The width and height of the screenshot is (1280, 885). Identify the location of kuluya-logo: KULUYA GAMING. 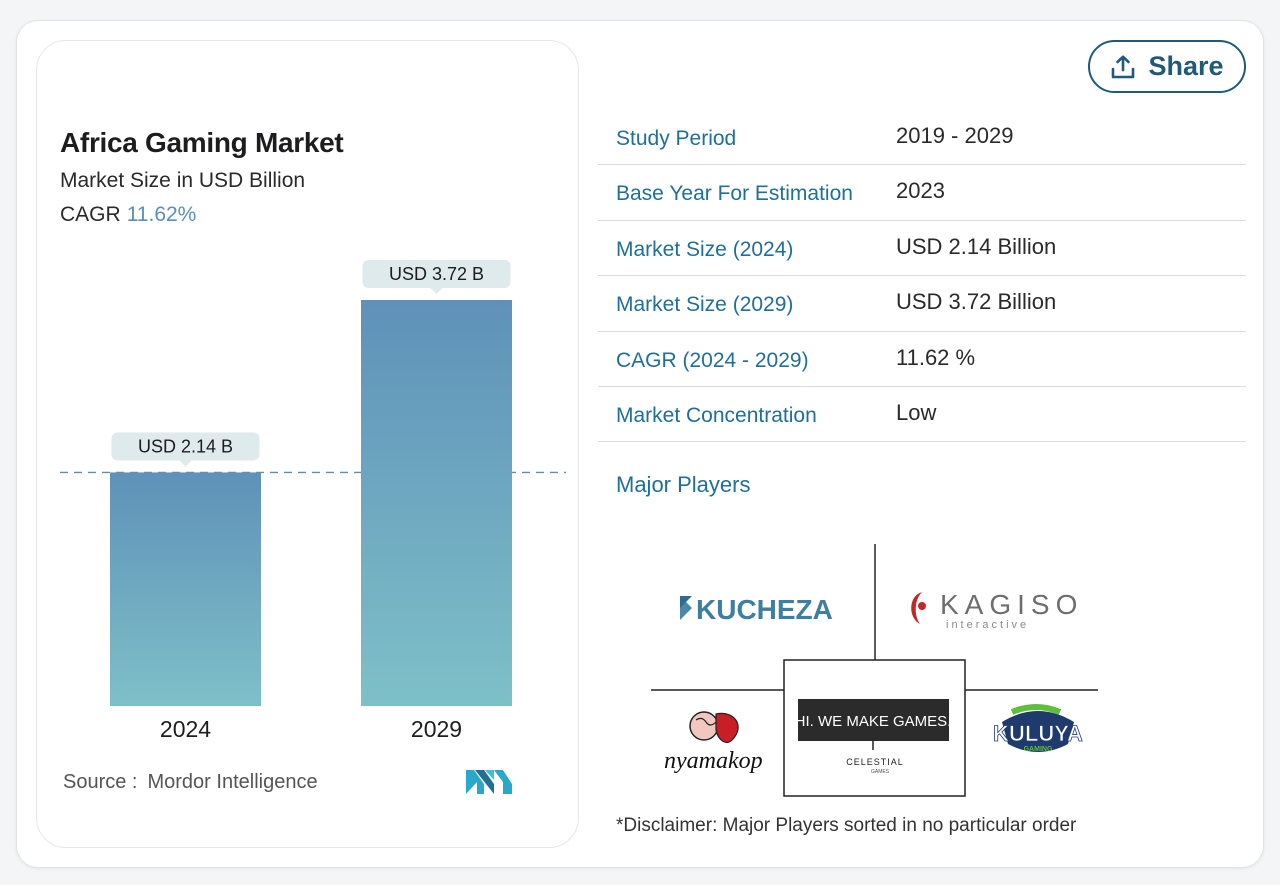
(1038, 728).